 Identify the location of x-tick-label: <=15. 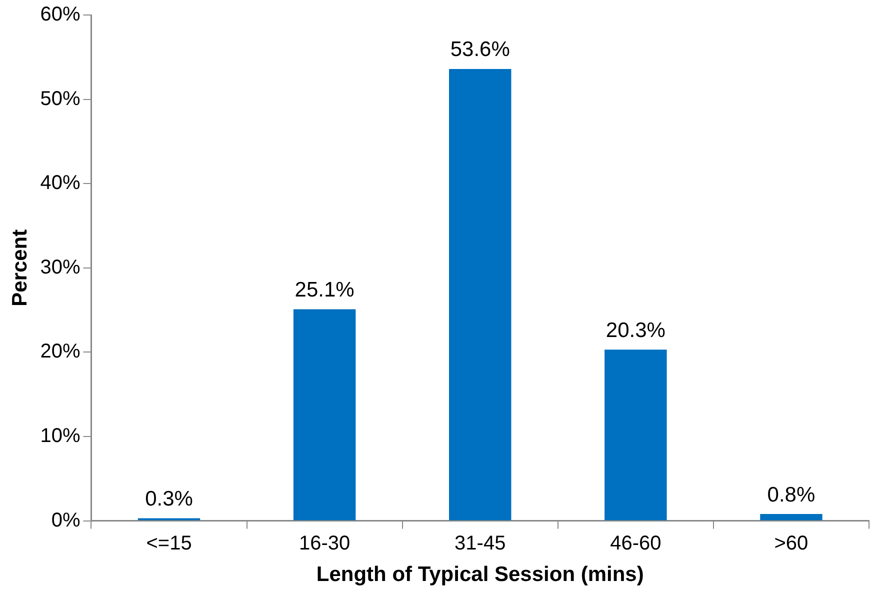
(169, 543).